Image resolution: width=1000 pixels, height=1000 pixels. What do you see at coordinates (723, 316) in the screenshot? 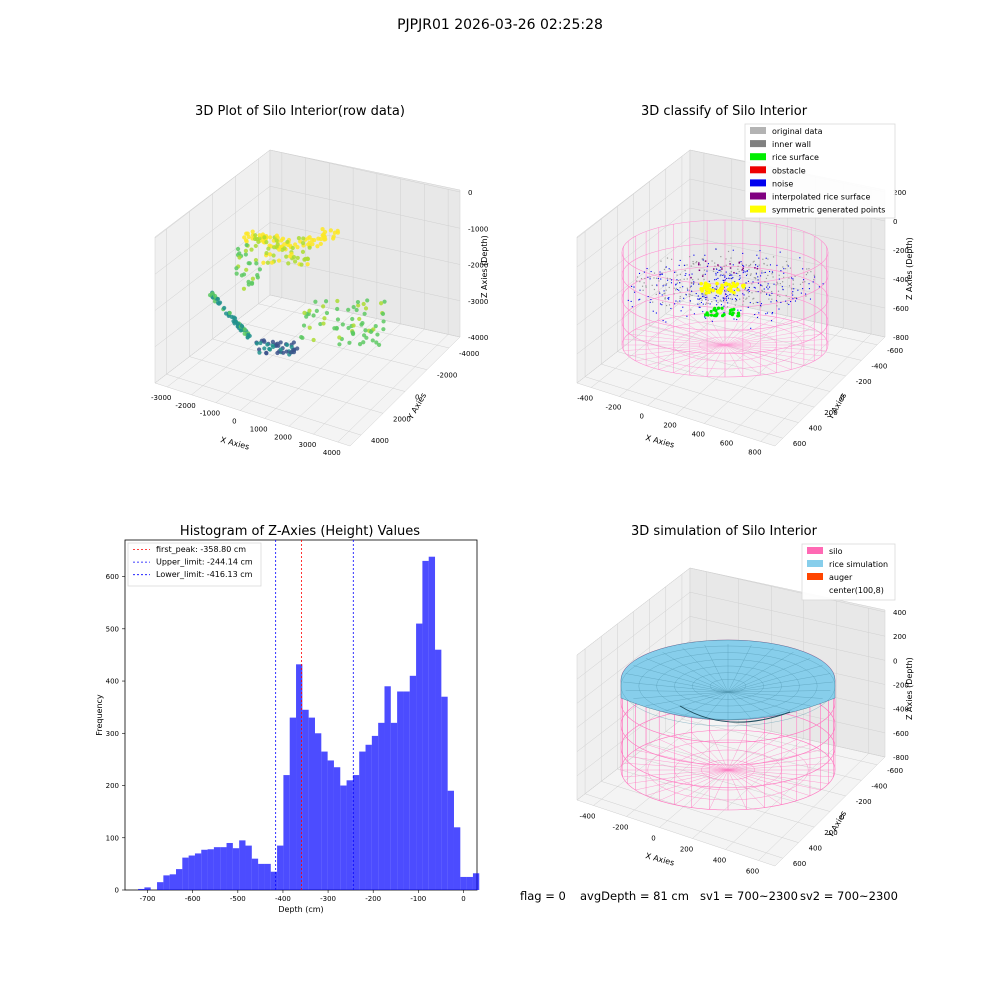
I see `classify-rice-point` at bounding box center [723, 316].